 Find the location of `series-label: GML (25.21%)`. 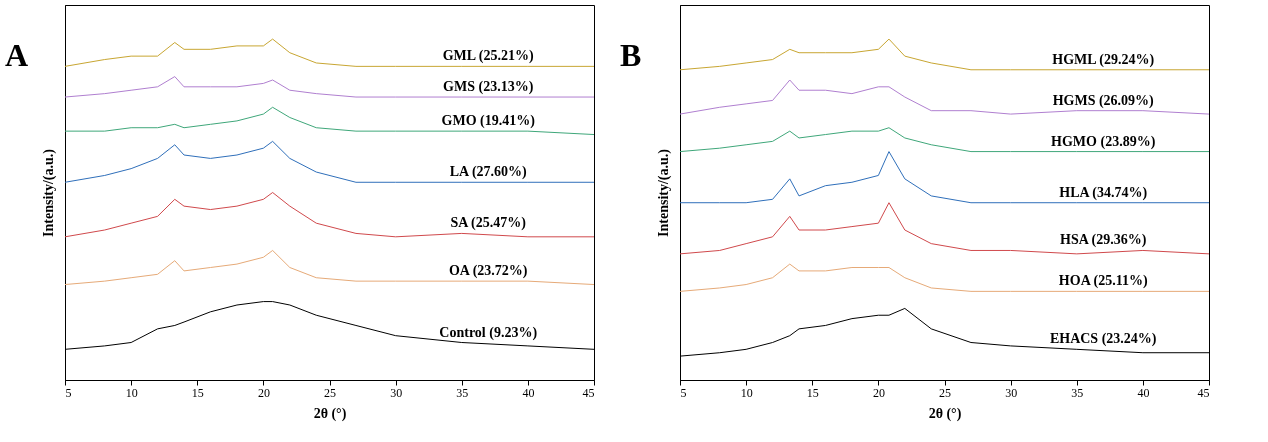

series-label: GML (25.21%) is located at coordinates (488, 56).